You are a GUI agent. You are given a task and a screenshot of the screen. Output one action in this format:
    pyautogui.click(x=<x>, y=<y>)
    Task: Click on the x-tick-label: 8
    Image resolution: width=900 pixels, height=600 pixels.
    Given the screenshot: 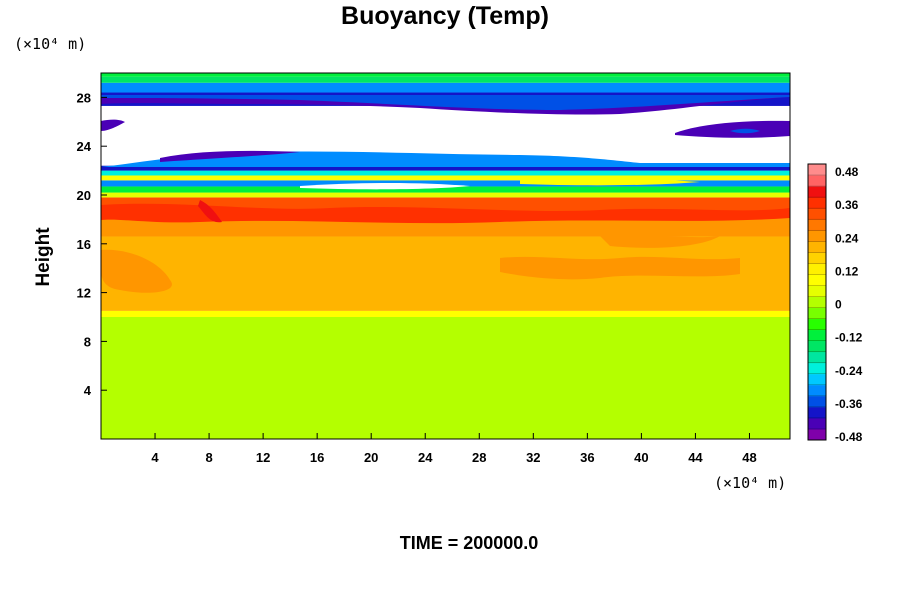 What is the action you would take?
    pyautogui.click(x=208, y=457)
    